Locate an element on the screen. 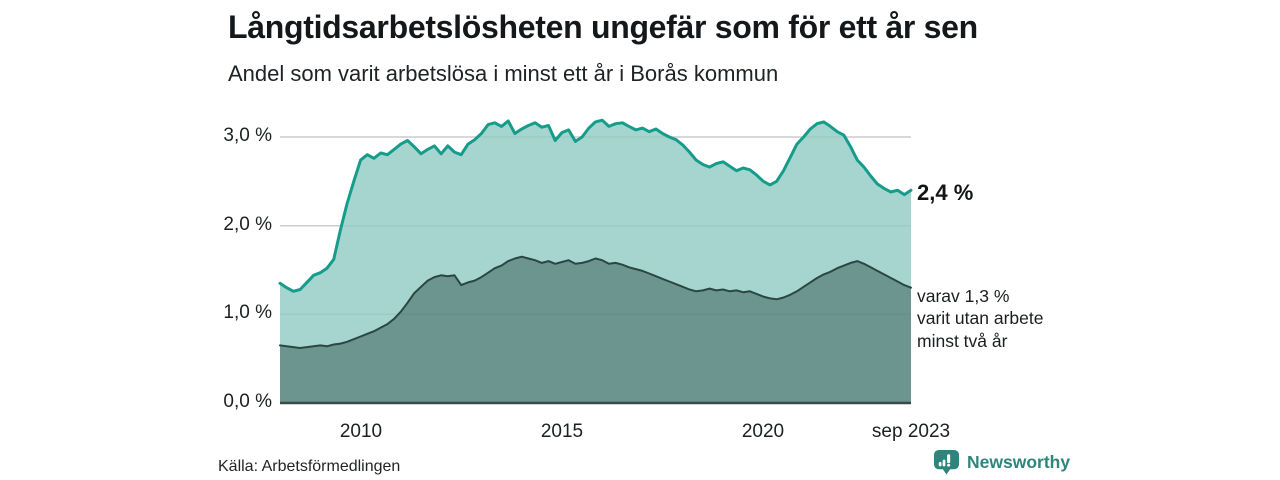  y-axis-label-0: 0,0 % is located at coordinates (247, 401).